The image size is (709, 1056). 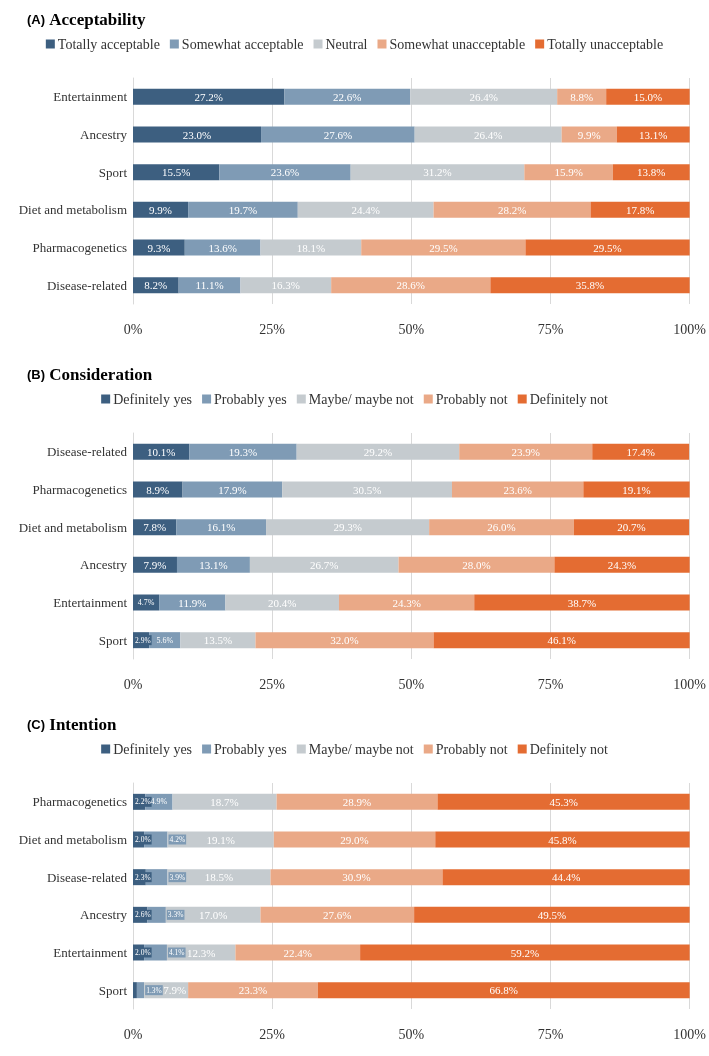 I want to click on data-label: 26.7%, so click(x=324, y=564).